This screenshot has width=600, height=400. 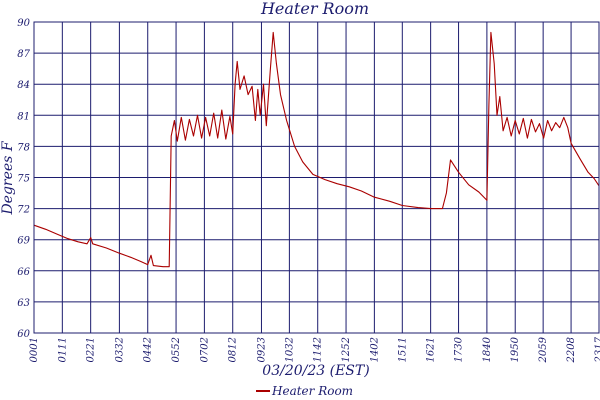 What do you see at coordinates (459, 349) in the screenshot?
I see `x-tick-label: 1730` at bounding box center [459, 349].